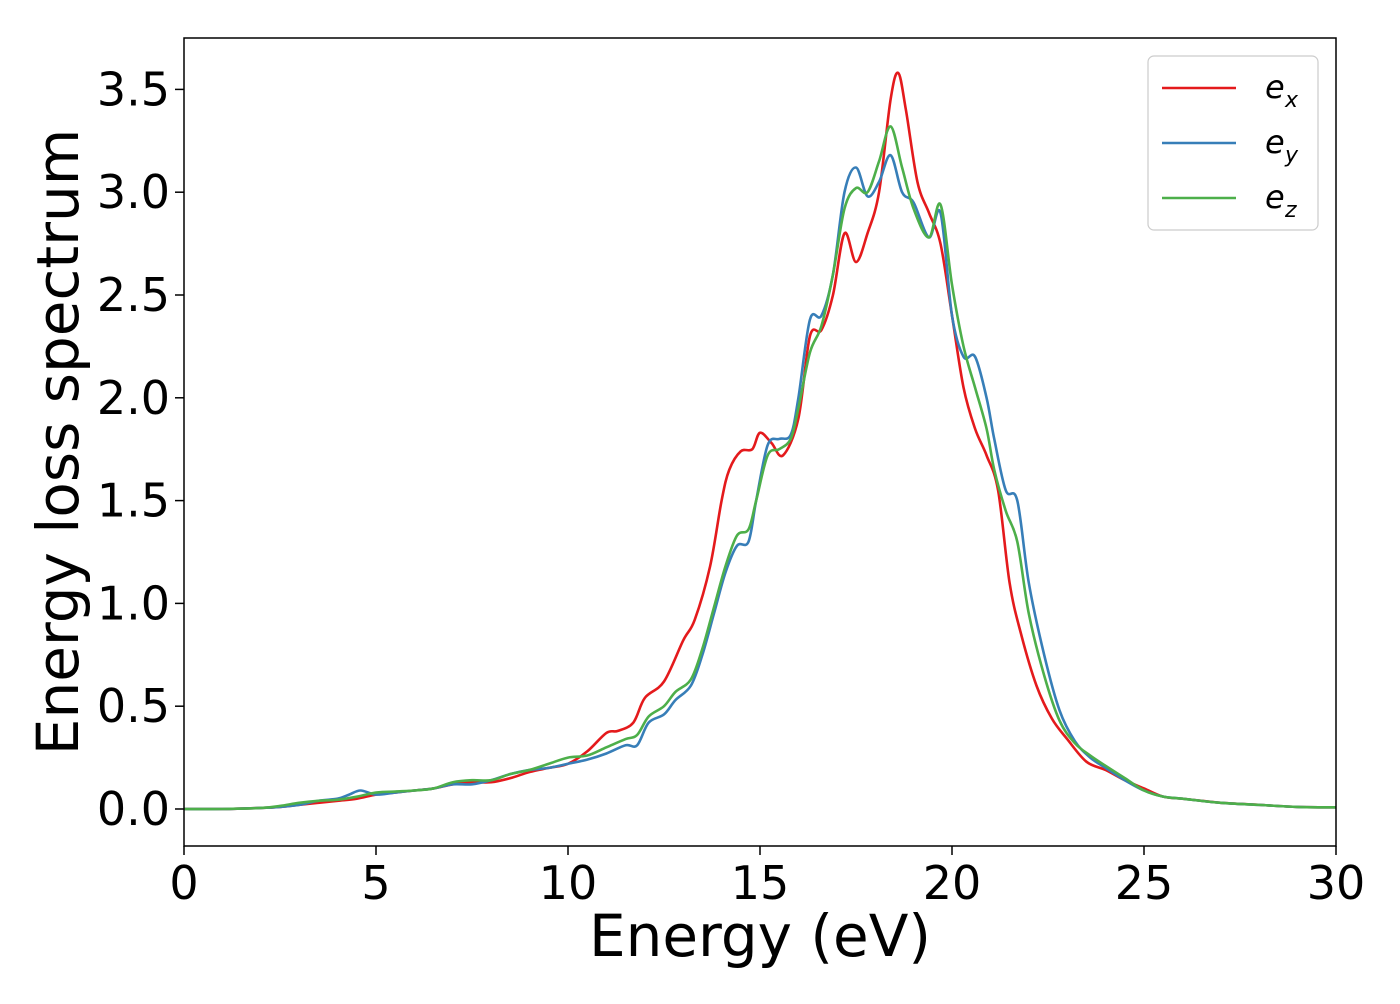 The image size is (1400, 1004). Describe the element at coordinates (133, 501) in the screenshot. I see `y-tick-label: 1.5` at that location.